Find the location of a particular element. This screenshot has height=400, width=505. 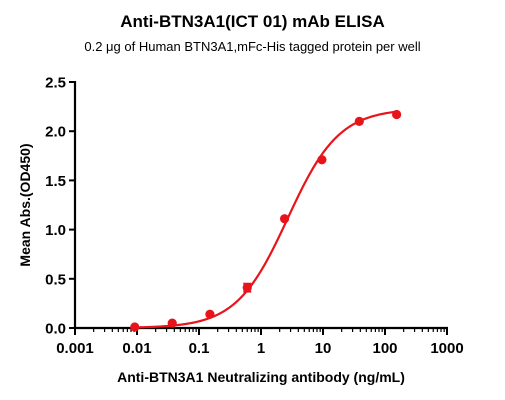

y-tick-label: 2.0 is located at coordinates (55, 132).